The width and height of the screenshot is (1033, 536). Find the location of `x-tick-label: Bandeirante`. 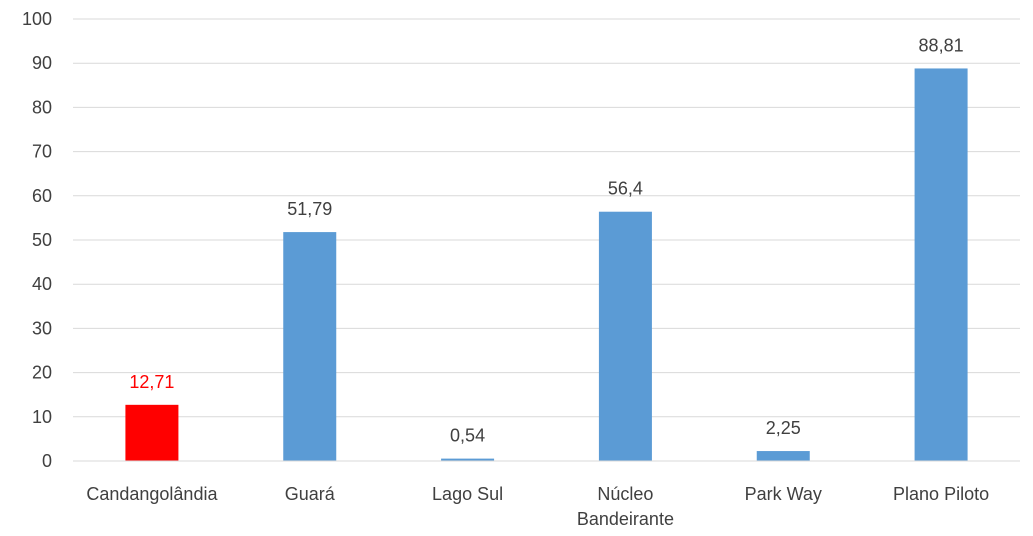

x-tick-label: Bandeirante is located at coordinates (625, 519).